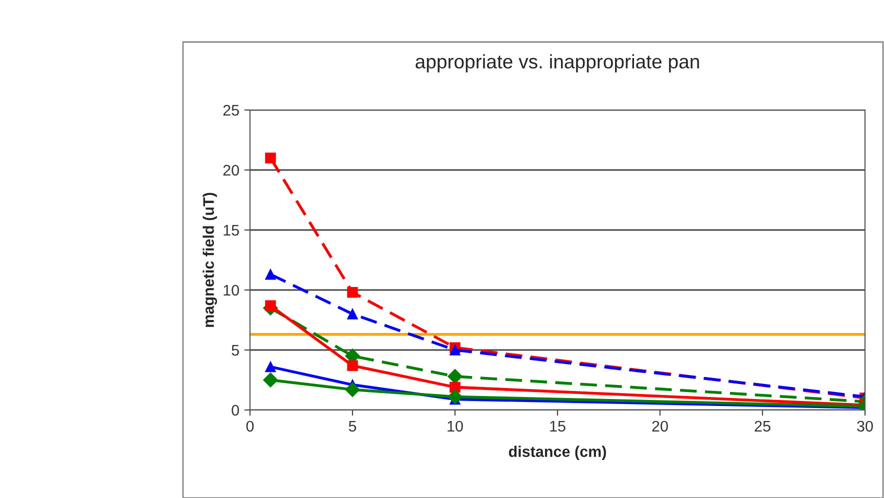  Describe the element at coordinates (231, 110) in the screenshot. I see `y-tick-label: 25` at that location.